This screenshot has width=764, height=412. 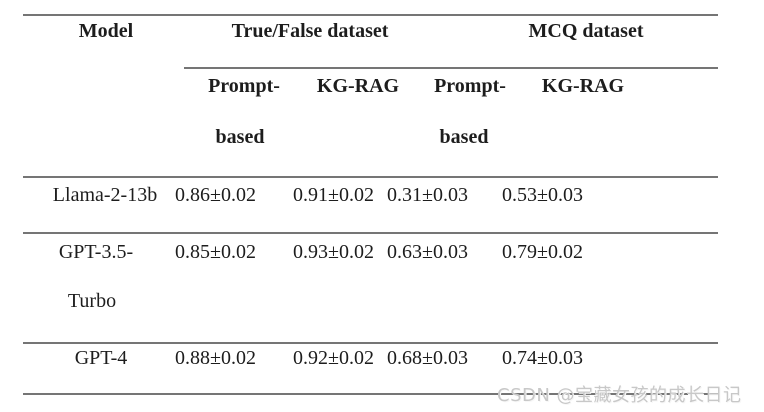 What do you see at coordinates (583, 86) in the screenshot?
I see `subheader-mcq-kg-rag: KG-RAG` at bounding box center [583, 86].